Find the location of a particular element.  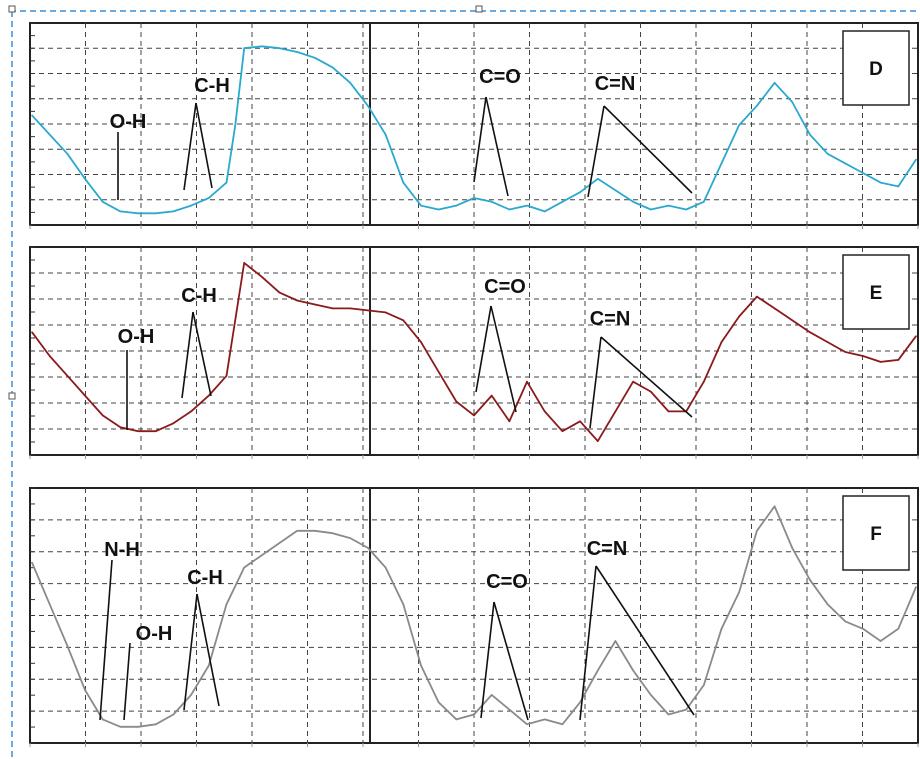

resize-handle-left-middle is located at coordinates (12, 396).